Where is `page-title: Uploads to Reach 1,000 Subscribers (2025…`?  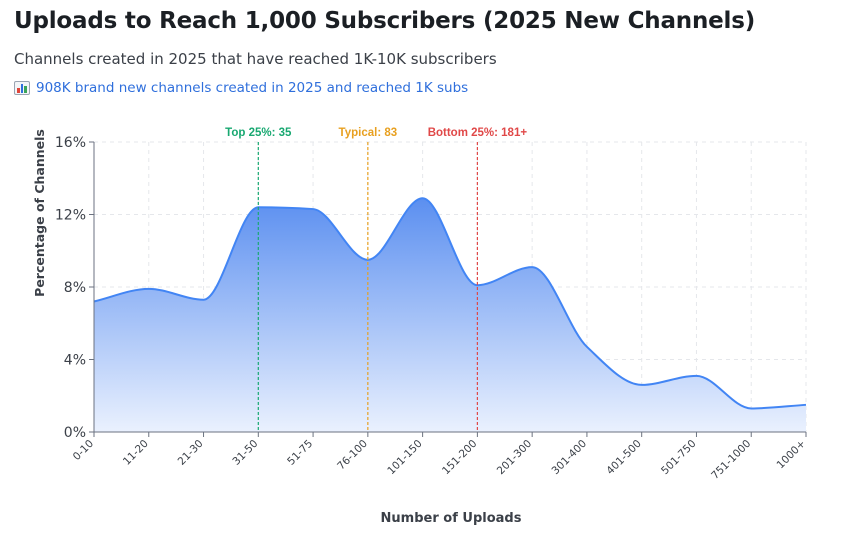
page-title: Uploads to Reach 1,000 Subscribers (2025… is located at coordinates (385, 21).